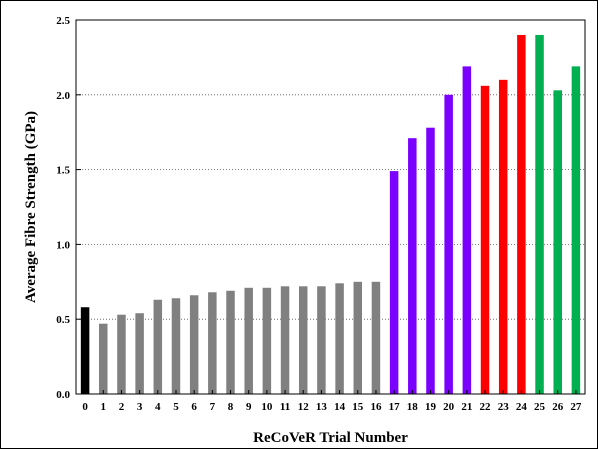 The height and width of the screenshot is (449, 598). What do you see at coordinates (31, 207) in the screenshot?
I see `y-axis-title: Average Fibre Strength (GPa)` at bounding box center [31, 207].